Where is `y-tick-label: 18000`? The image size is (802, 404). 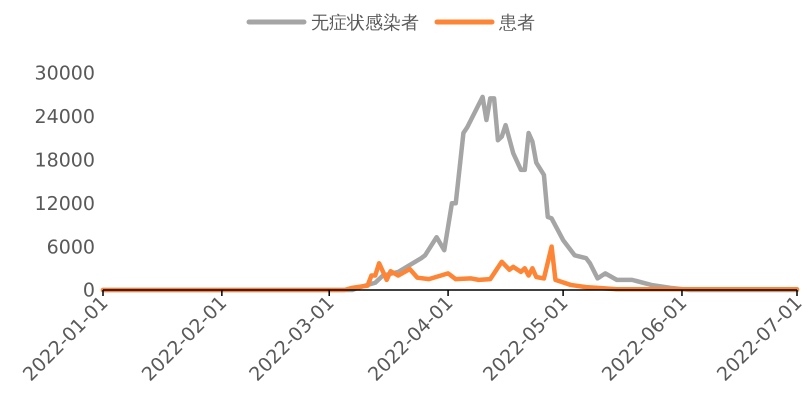
y-tick-label: 18000 is located at coordinates (64, 160).